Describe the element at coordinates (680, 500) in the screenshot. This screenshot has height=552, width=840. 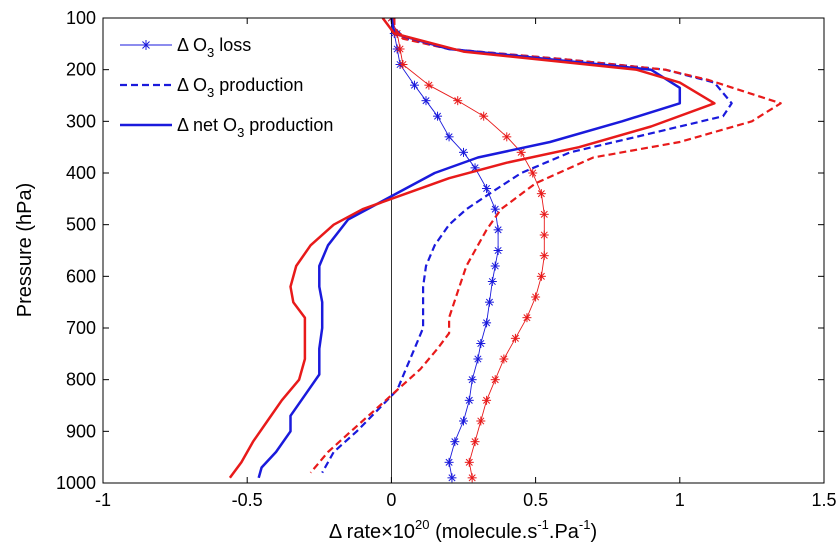
I see `x-tick-label: 1` at that location.